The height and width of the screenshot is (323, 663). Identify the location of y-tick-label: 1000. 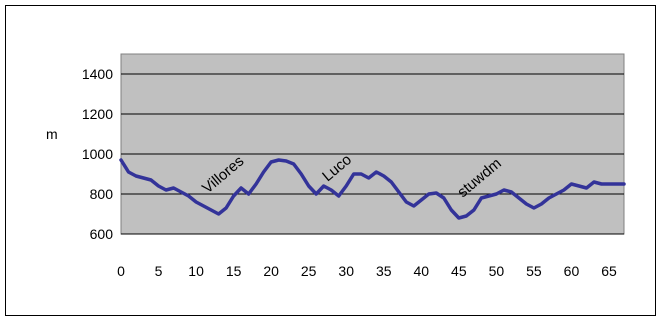
(97, 154).